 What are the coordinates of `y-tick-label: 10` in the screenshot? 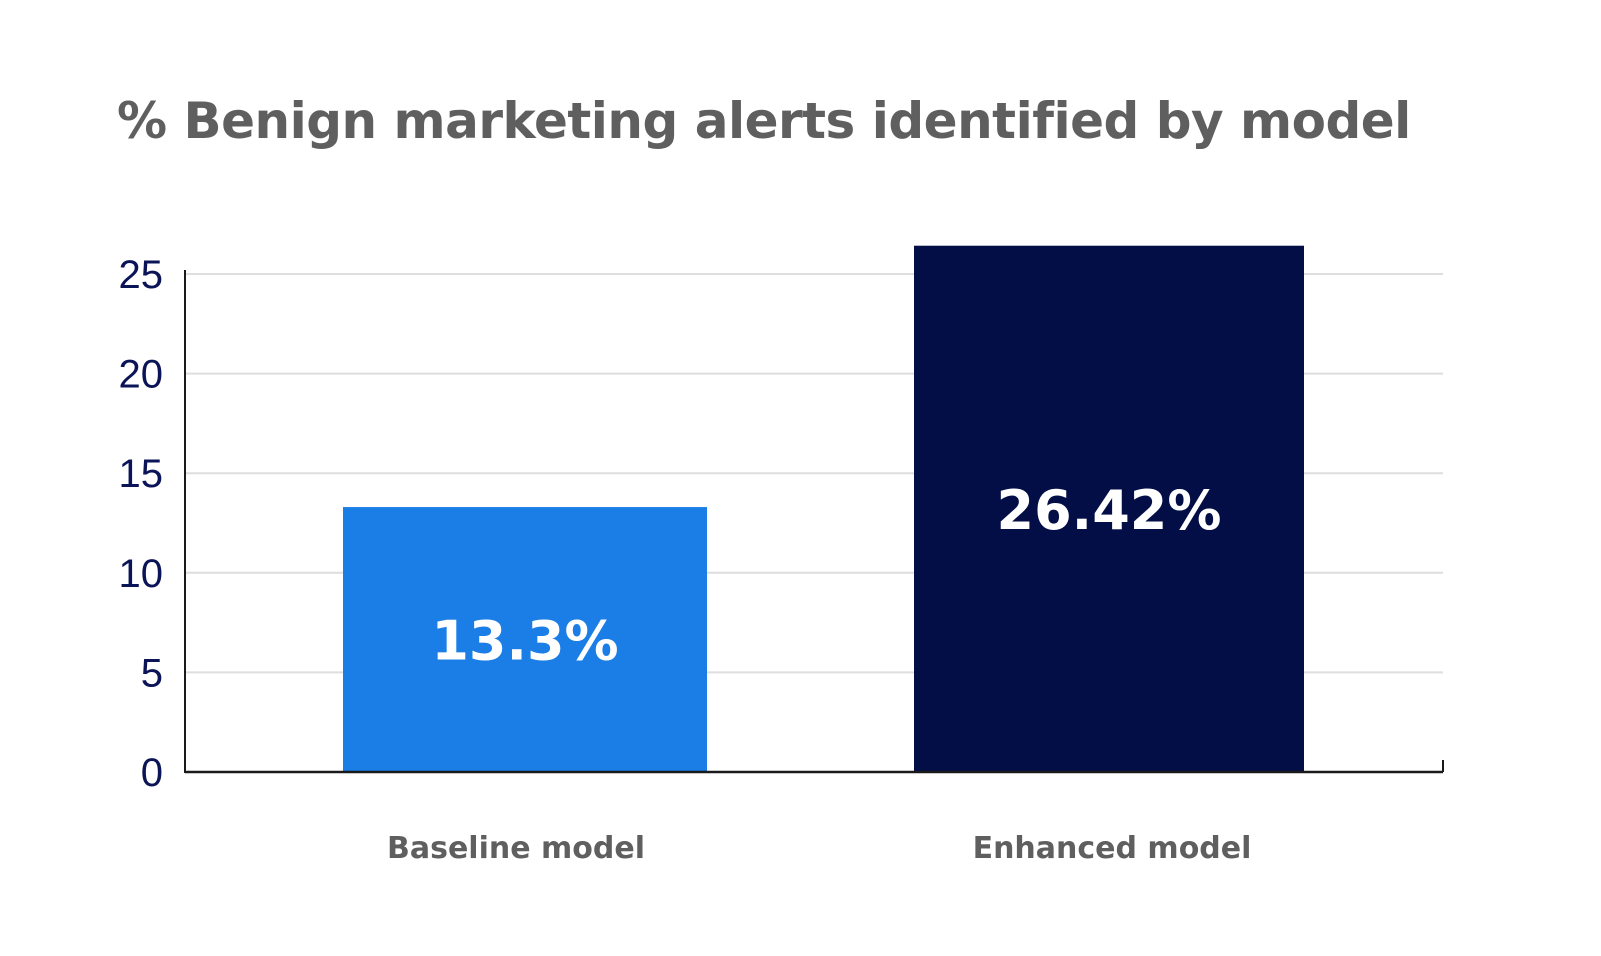 It's located at (141, 574).